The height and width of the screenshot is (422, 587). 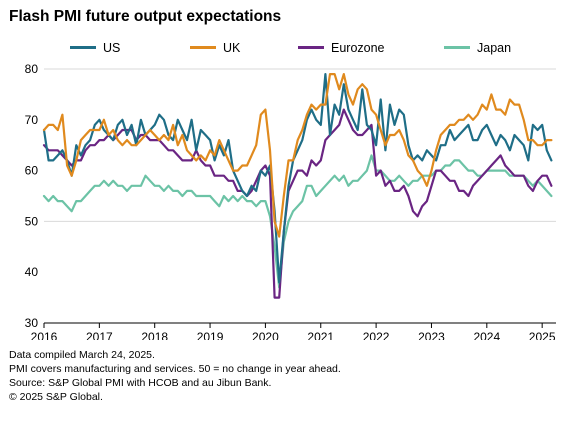 I want to click on x-tick-label: 2019, so click(x=210, y=335).